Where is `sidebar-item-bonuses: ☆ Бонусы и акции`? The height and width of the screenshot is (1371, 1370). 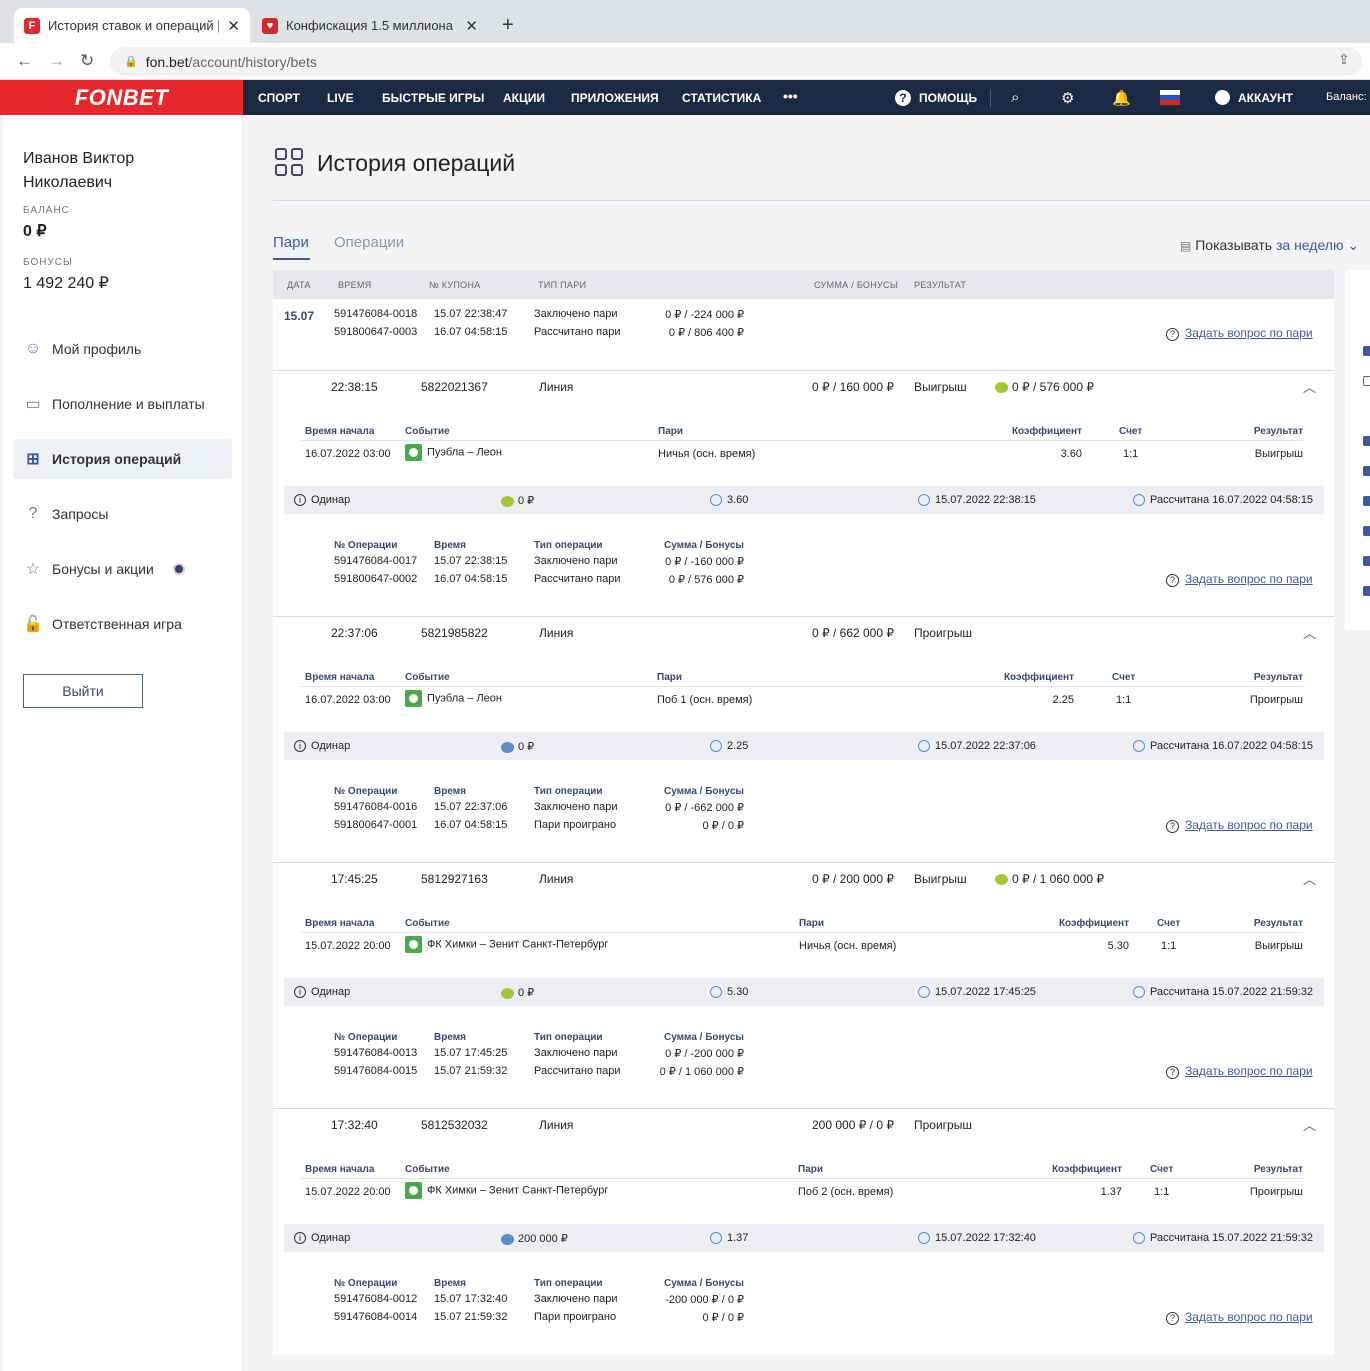 sidebar-item-bonuses: ☆ Бонусы и акции is located at coordinates (122, 569).